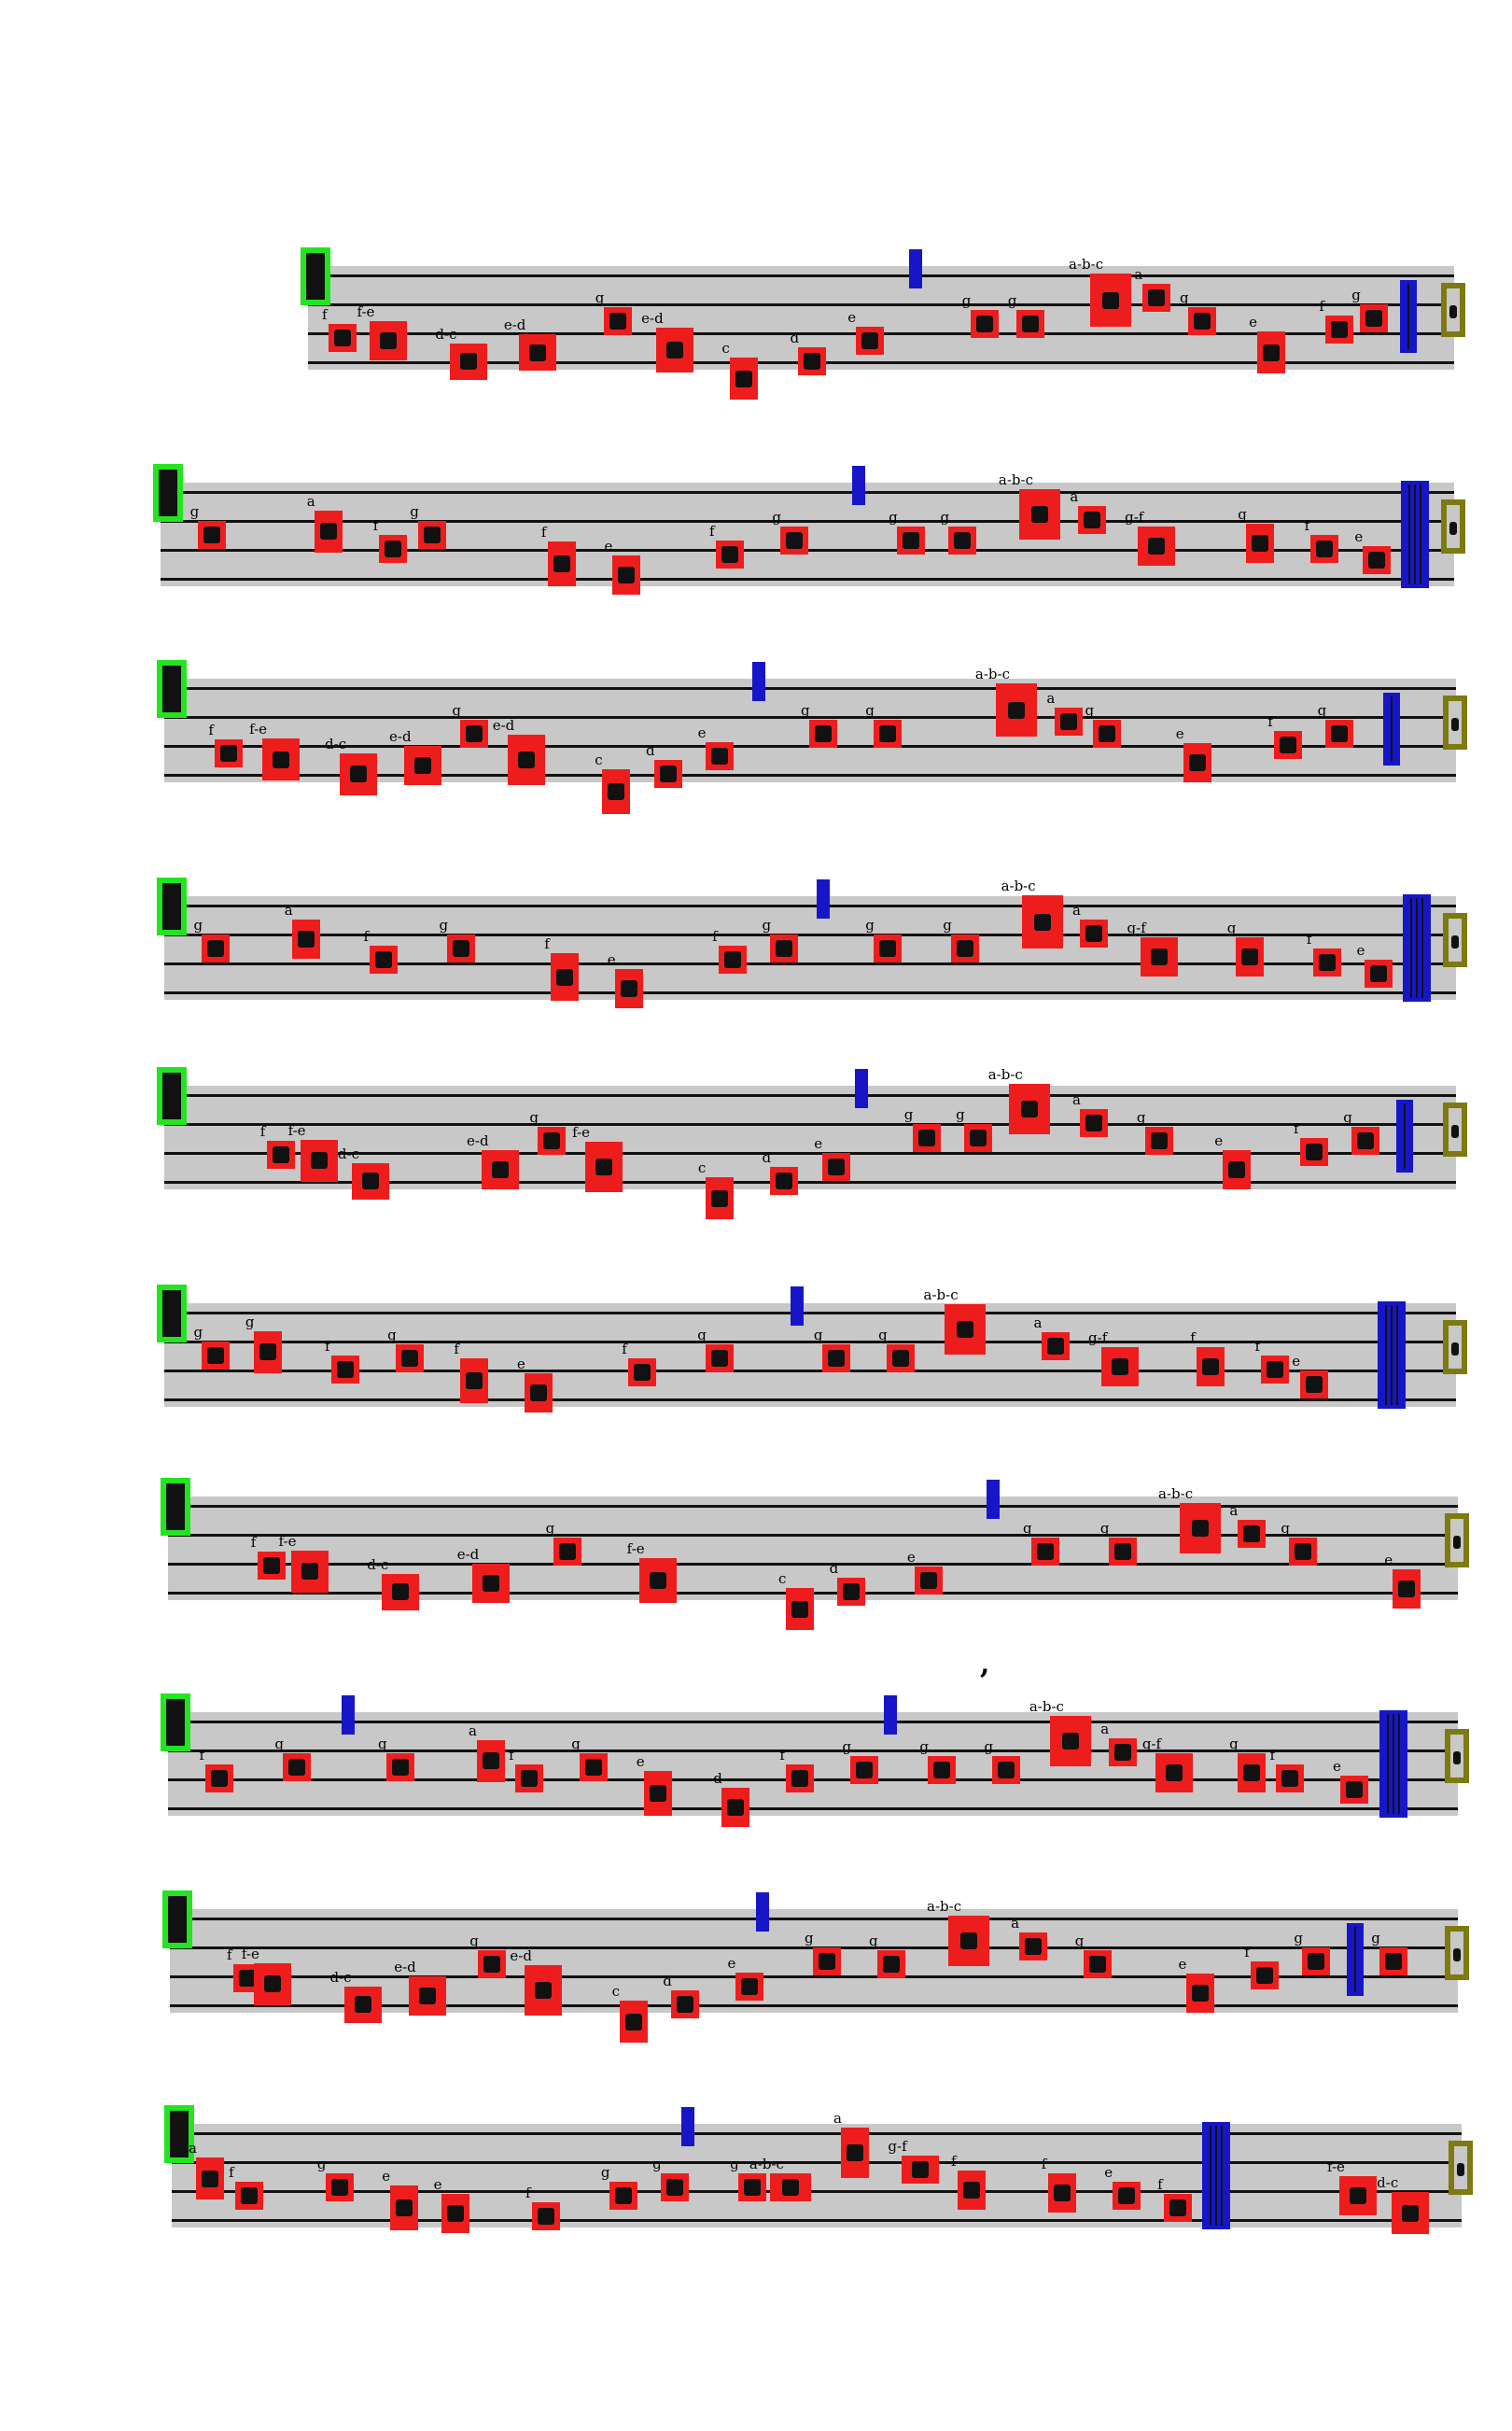 This screenshot has height=2431, width=1512. What do you see at coordinates (1098, 1337) in the screenshot?
I see `neume-label: g-f` at bounding box center [1098, 1337].